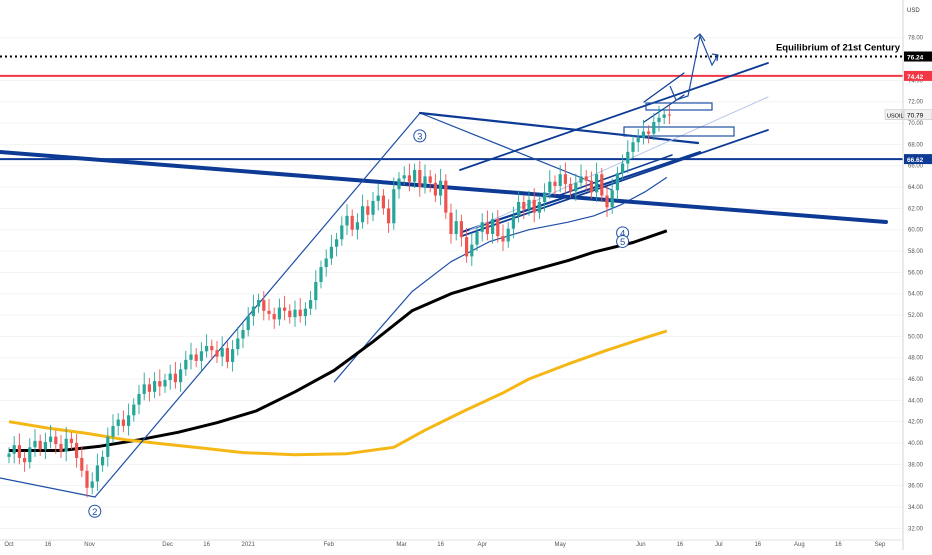 The height and width of the screenshot is (555, 932). What do you see at coordinates (916, 359) in the screenshot?
I see `price-tick-label: 48.00` at bounding box center [916, 359].